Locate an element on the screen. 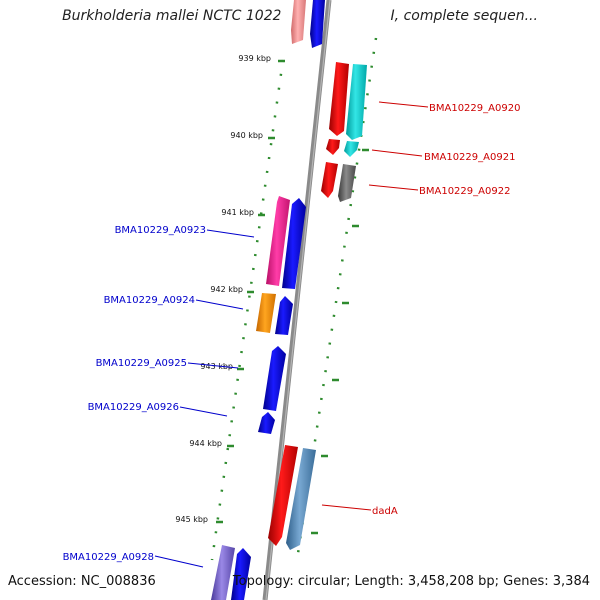 This screenshot has width=600, height=600. gene-label-BMA10229_A0922: BMA10229_A0922 is located at coordinates (464, 191).